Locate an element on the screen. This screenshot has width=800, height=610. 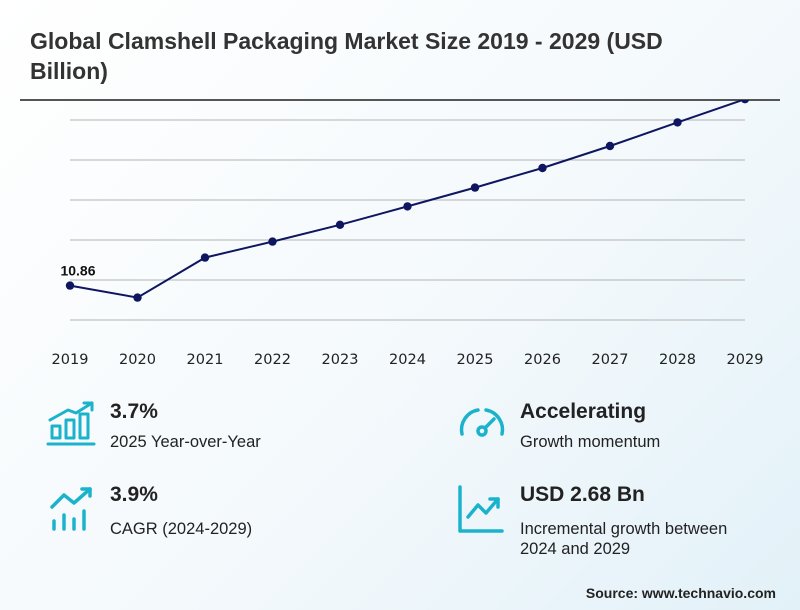
stat-value: 3.9% is located at coordinates (134, 494).